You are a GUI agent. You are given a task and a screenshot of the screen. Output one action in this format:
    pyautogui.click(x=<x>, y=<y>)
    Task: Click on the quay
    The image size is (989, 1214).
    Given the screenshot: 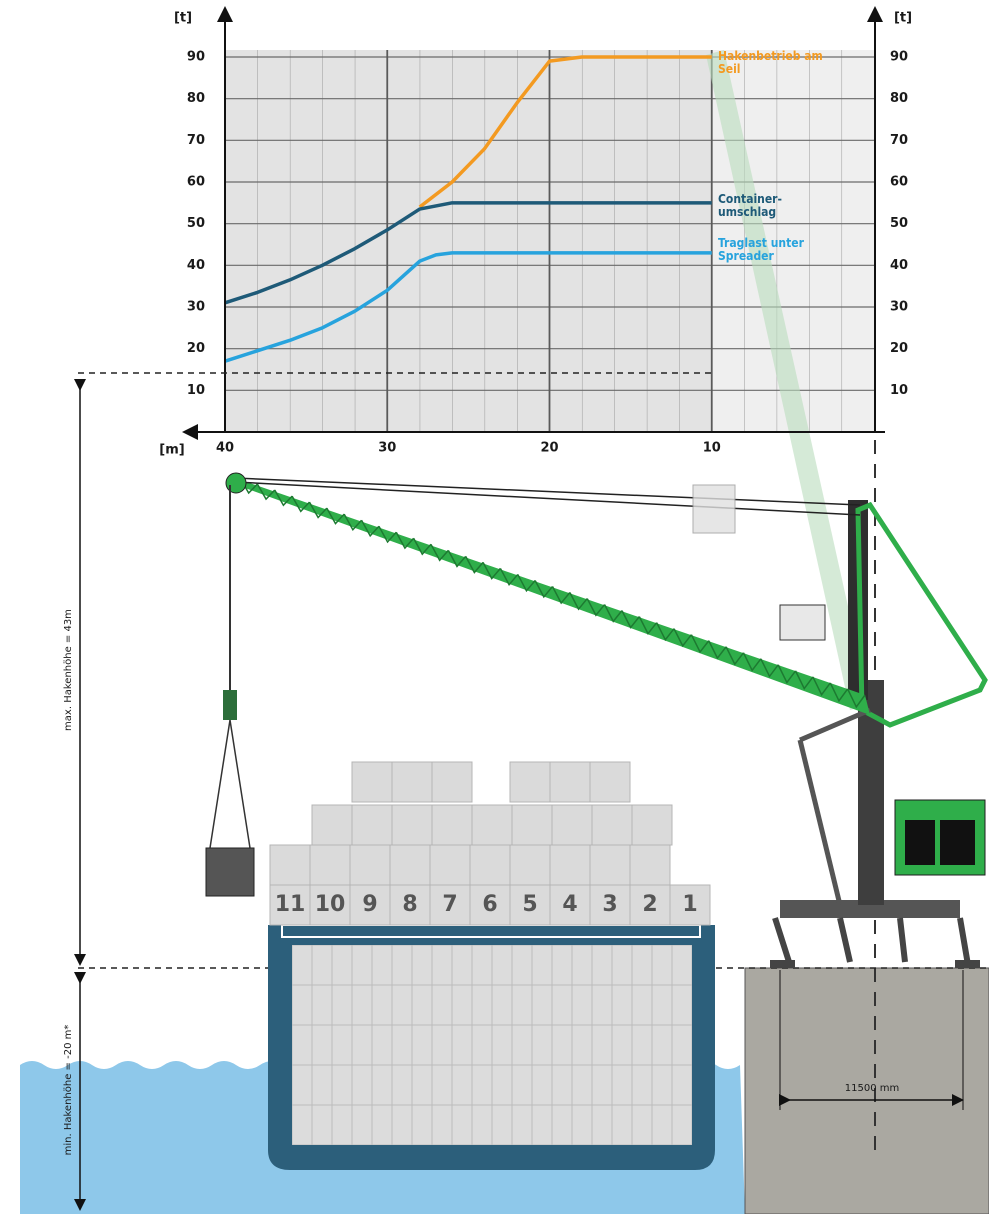 What is the action you would take?
    pyautogui.click(x=866, y=1090)
    